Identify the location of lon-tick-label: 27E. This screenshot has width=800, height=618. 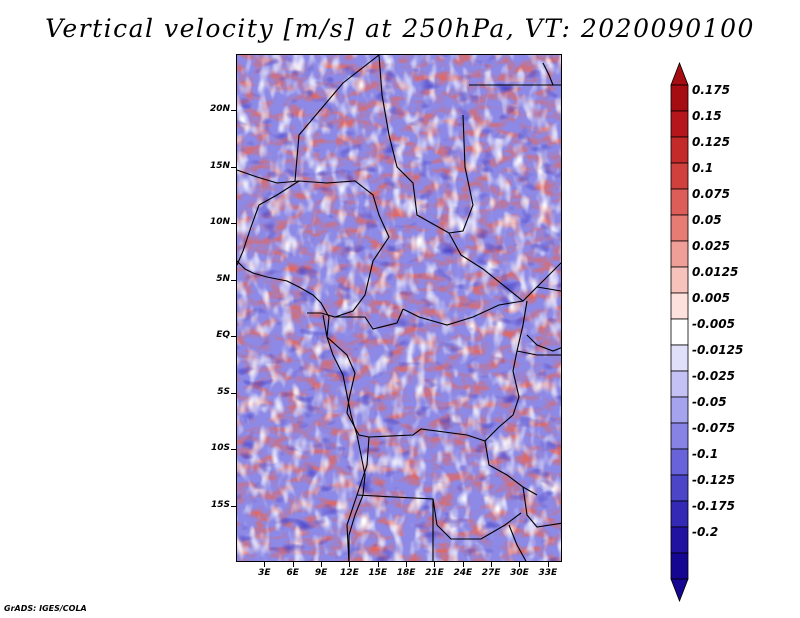
(491, 573).